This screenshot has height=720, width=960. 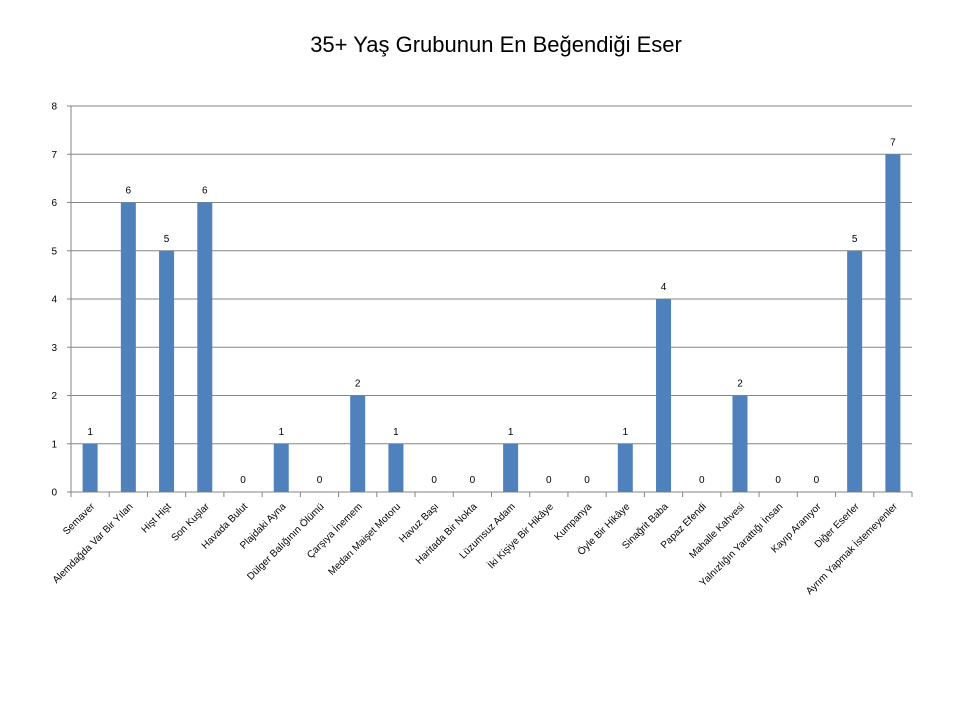 I want to click on x-tick-label: Dülger Balığının Ölümü, so click(x=286, y=542).